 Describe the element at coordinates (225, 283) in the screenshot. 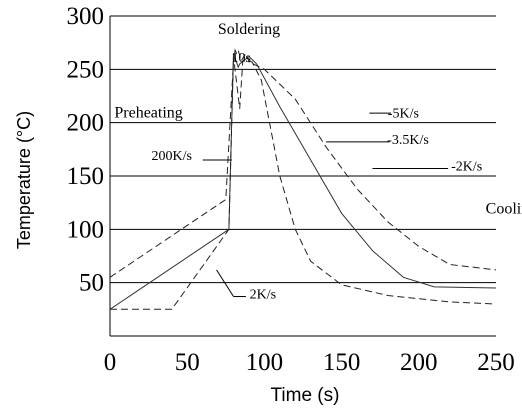

I see `leader-line` at that location.